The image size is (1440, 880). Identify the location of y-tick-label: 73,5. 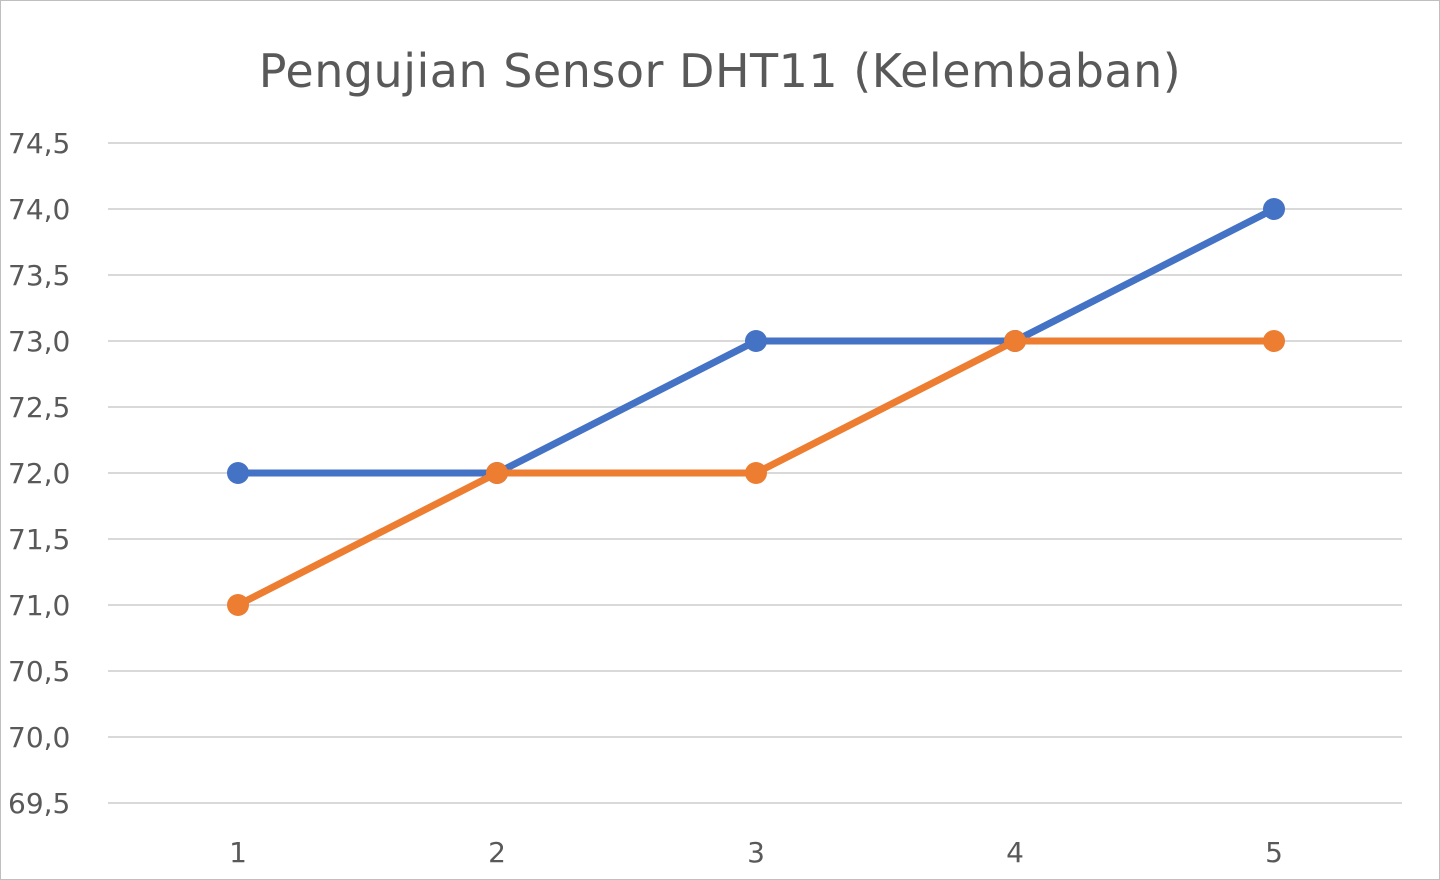
(39, 275).